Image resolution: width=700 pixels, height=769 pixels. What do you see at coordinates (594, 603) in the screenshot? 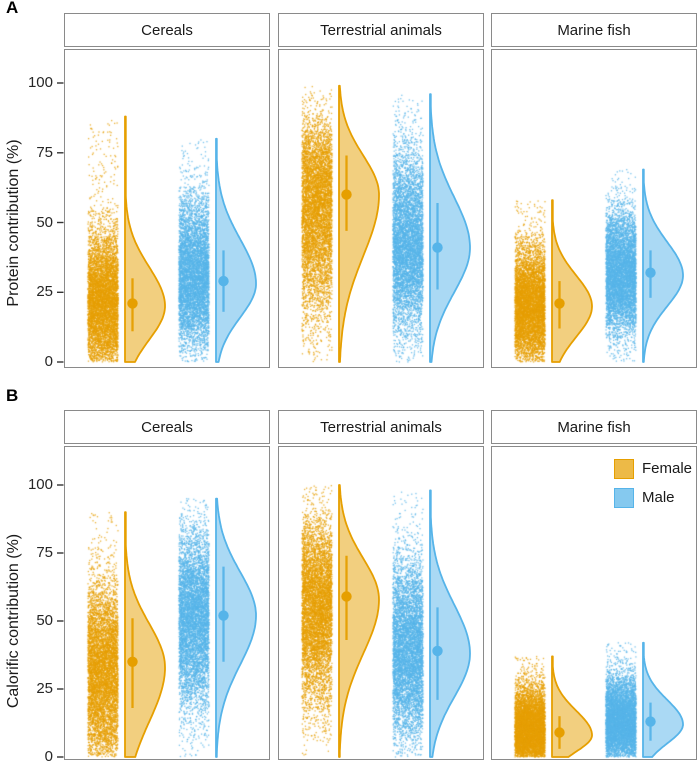
I see `panel-b-marine-box` at bounding box center [594, 603].